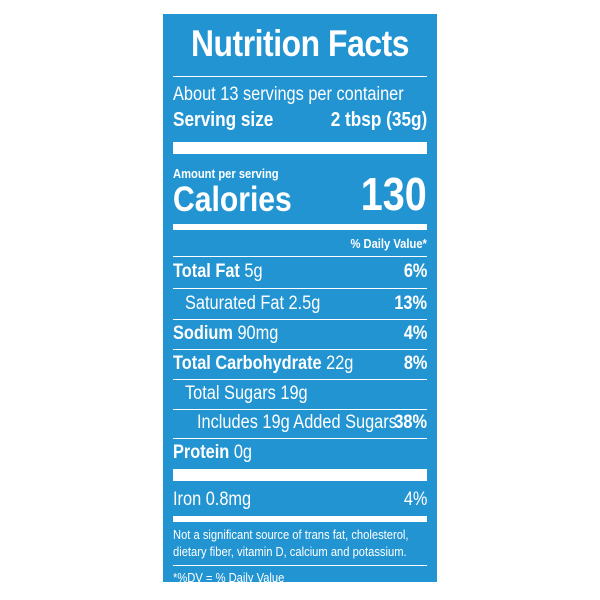  I want to click on nutrient-pct: 8%, so click(415, 363).